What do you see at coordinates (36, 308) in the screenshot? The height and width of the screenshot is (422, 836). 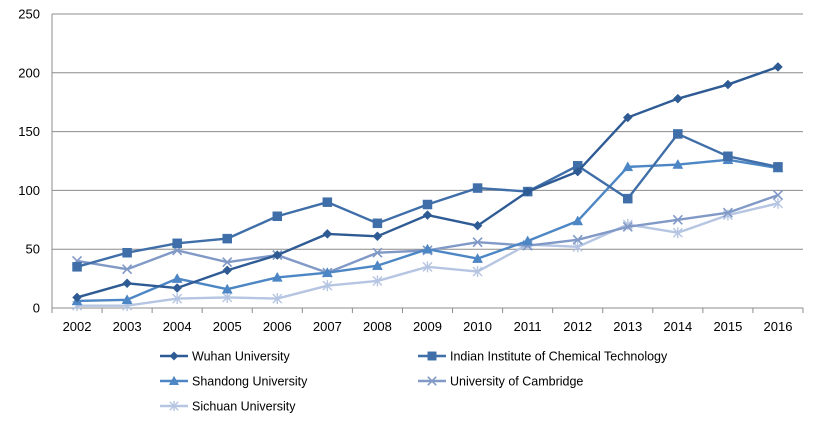 I see `y-tick-label: 0` at bounding box center [36, 308].